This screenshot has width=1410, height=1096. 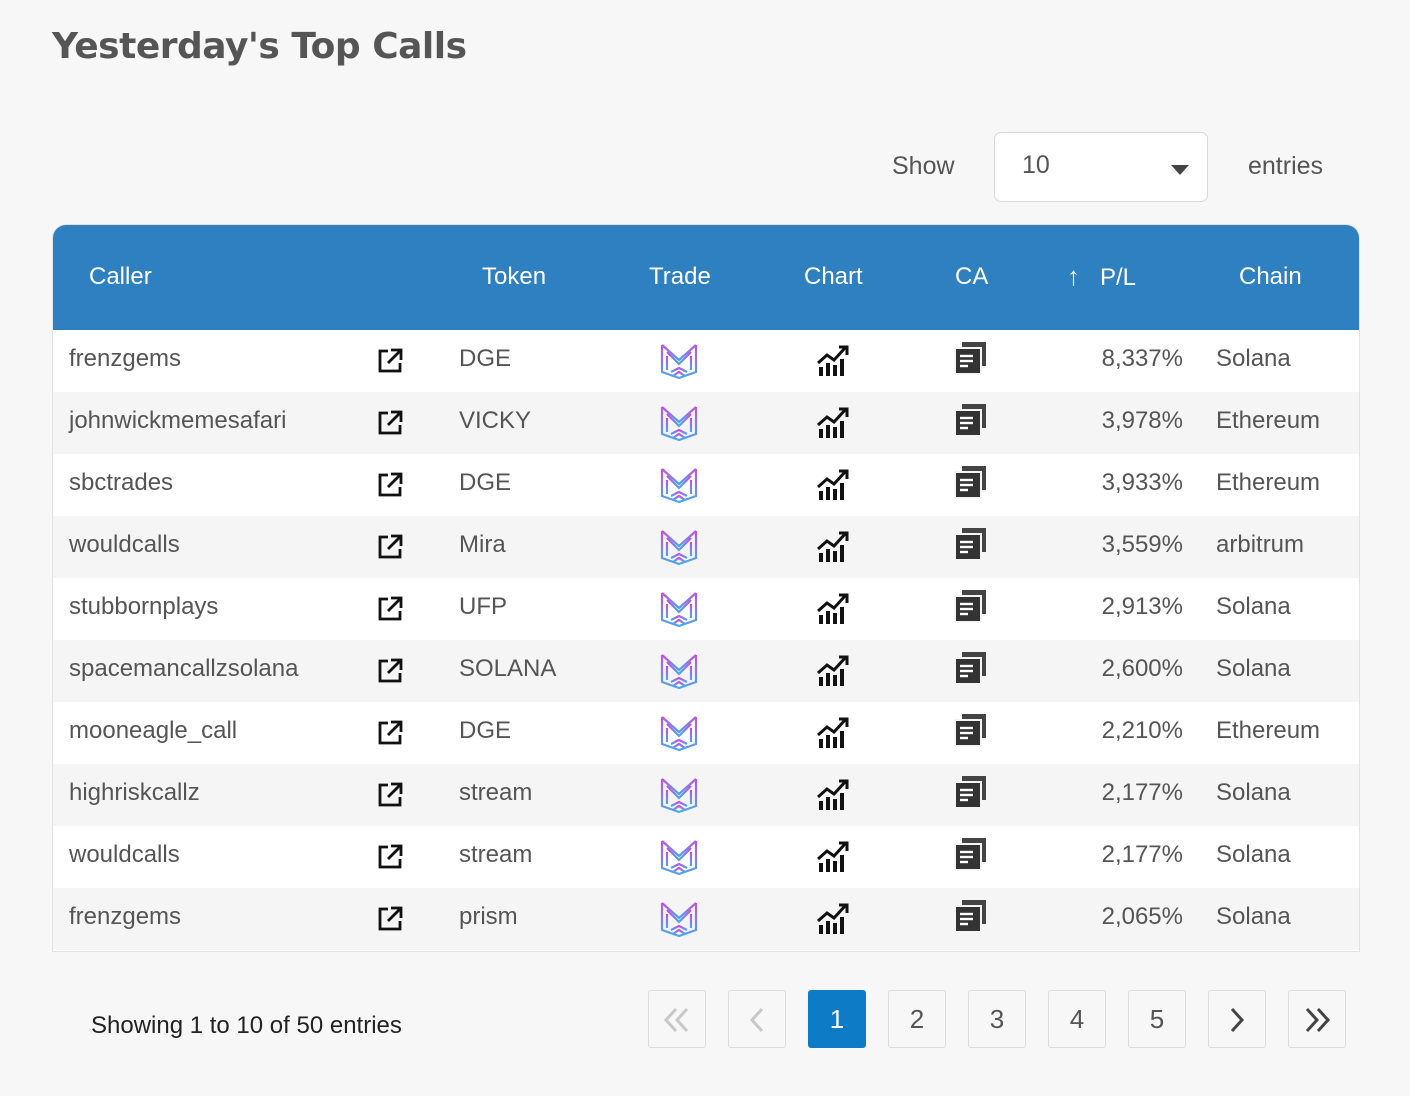 I want to click on table-row: johnwickmemesafari VICKY 3,978% Ethereum, so click(x=706, y=423).